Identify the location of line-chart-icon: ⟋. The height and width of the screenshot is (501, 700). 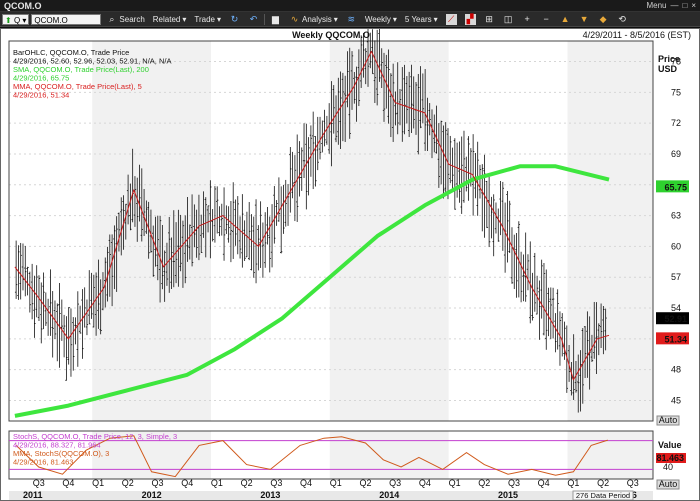
(451, 19).